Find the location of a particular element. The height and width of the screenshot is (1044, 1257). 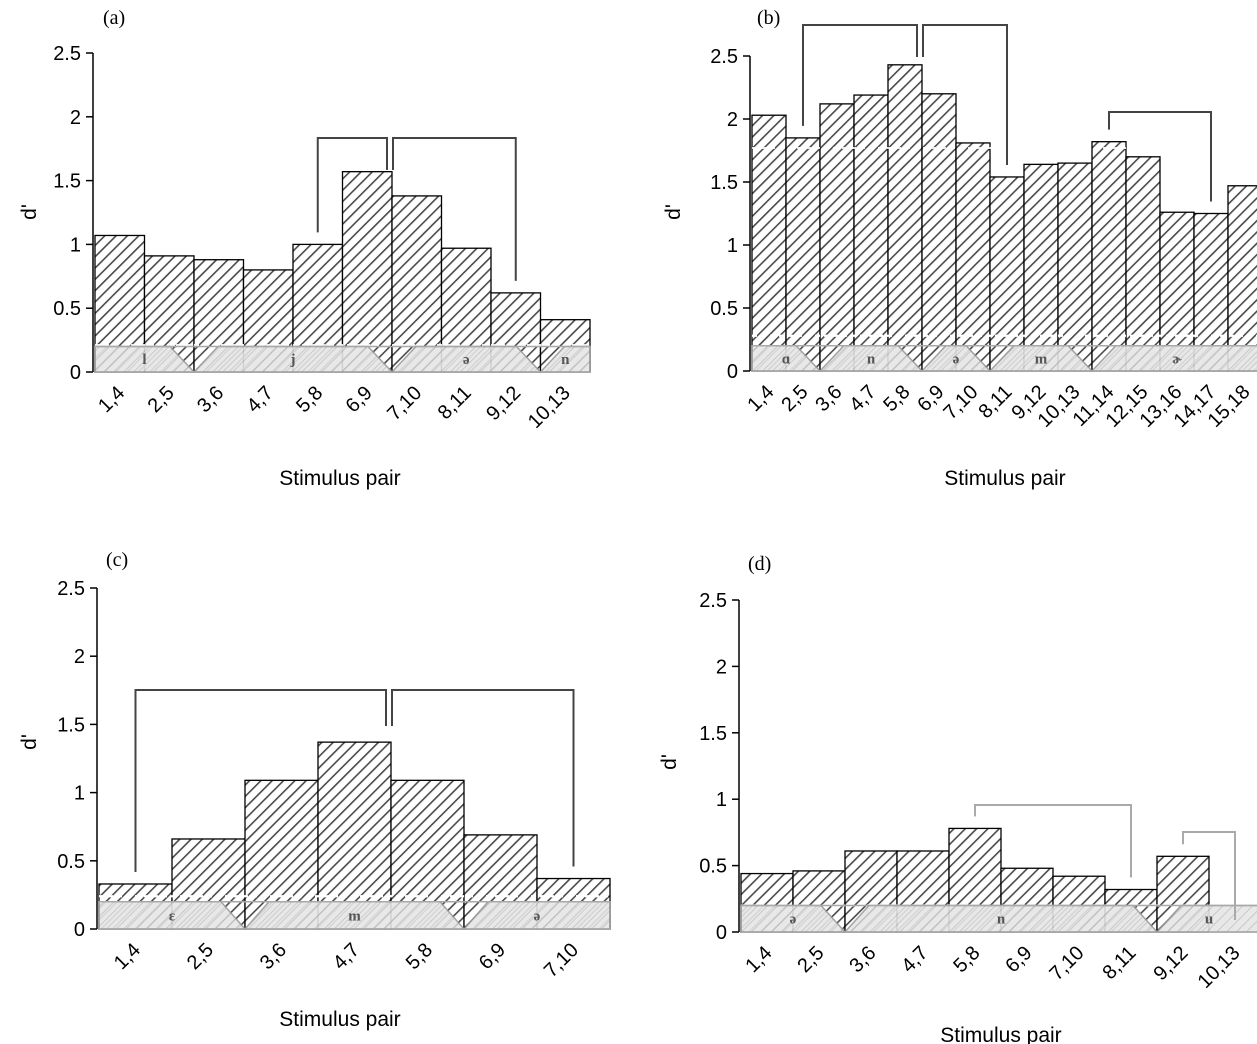

x-tick-label: 1,4 is located at coordinates (760, 398).